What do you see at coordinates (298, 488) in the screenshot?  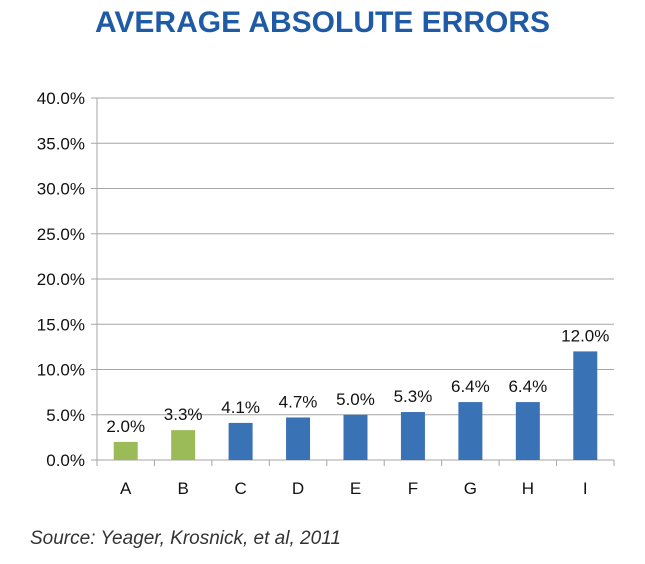 I see `x-category-label: D` at bounding box center [298, 488].